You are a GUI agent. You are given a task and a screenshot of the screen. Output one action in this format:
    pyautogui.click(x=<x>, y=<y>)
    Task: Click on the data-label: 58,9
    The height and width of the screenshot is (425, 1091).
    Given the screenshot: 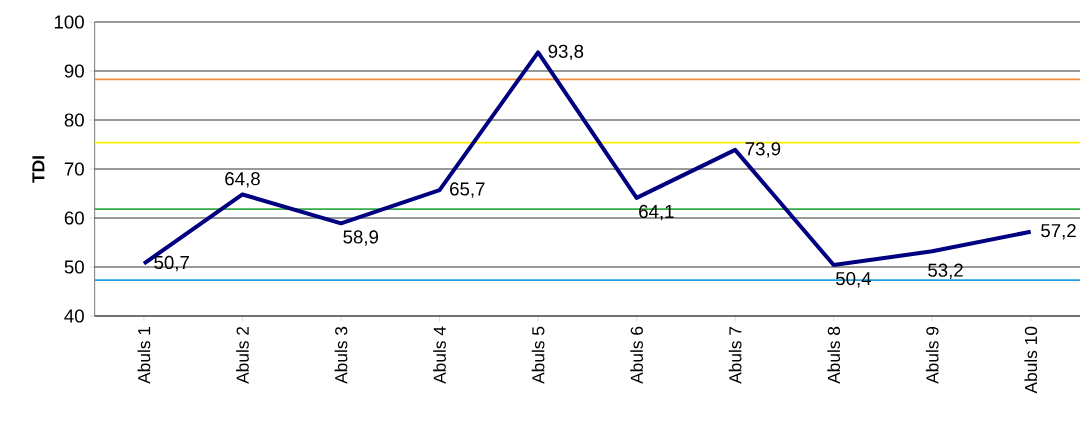 What is the action you would take?
    pyautogui.click(x=361, y=238)
    